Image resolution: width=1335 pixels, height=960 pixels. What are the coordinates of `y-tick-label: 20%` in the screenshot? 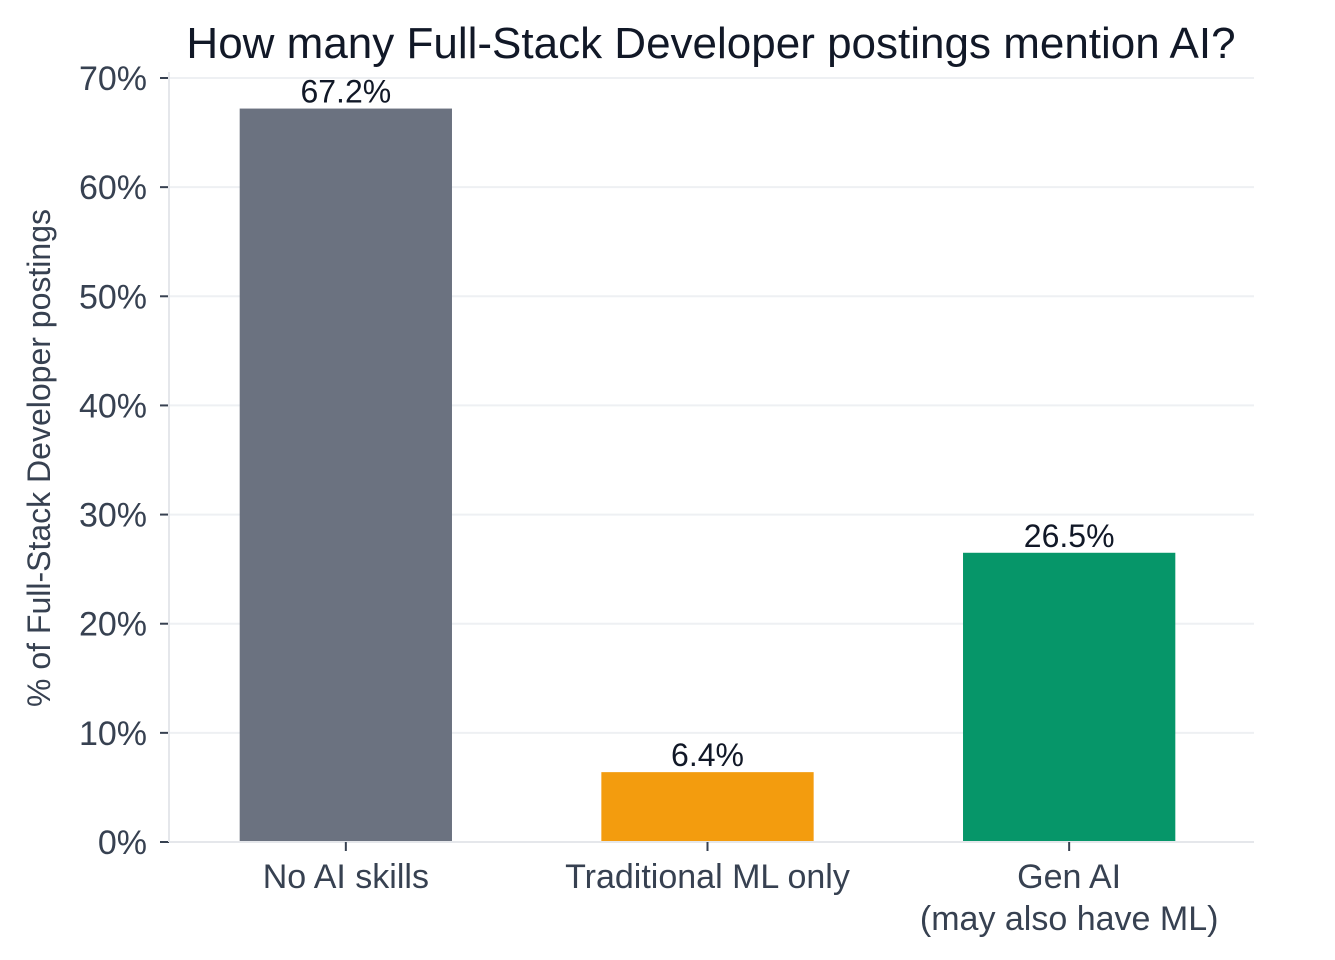 It's located at (113, 625).